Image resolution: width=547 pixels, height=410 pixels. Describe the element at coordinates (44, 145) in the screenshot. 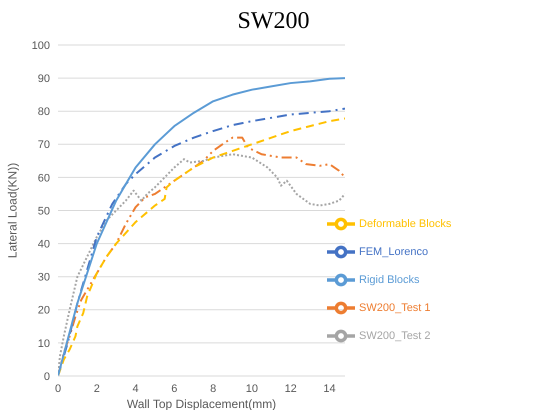

I see `y-tick-label: 70` at that location.